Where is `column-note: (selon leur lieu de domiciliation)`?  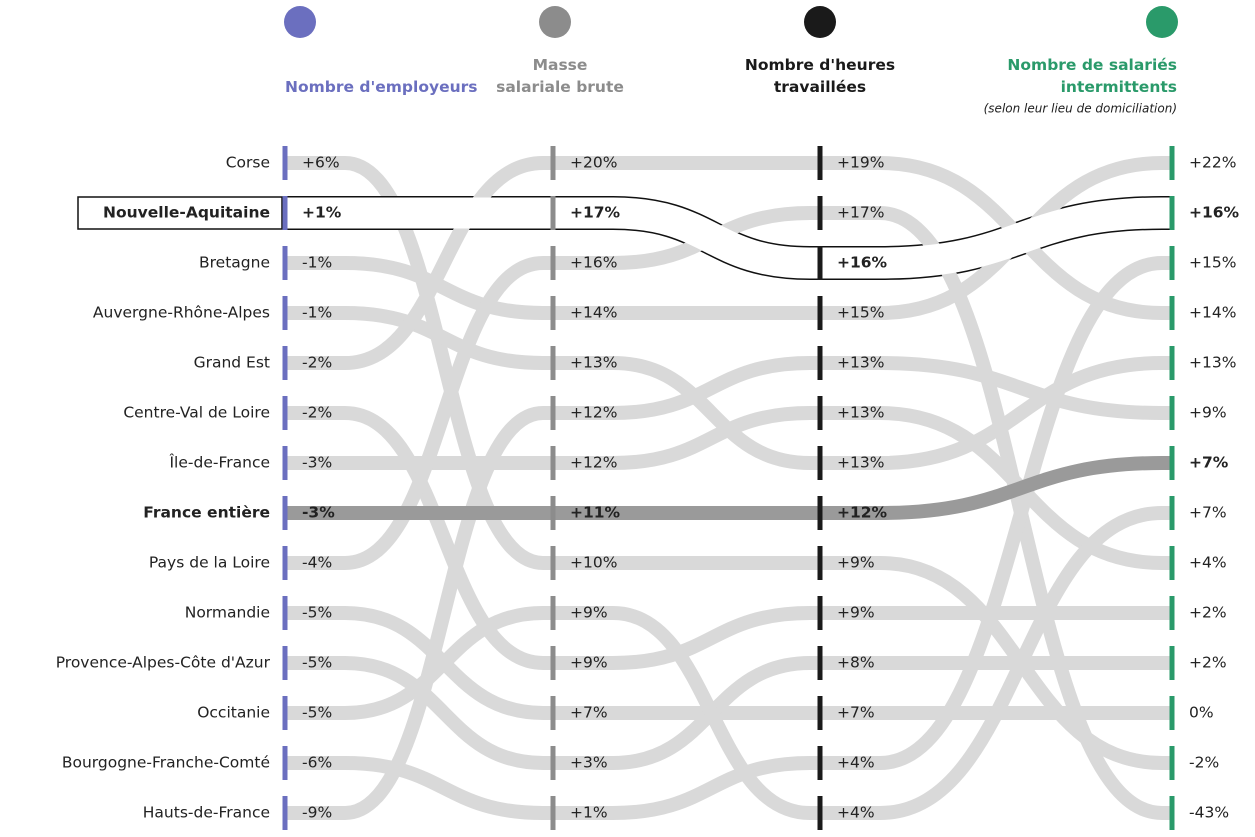 column-note: (selon leur lieu de domiciliation) is located at coordinates (1080, 109).